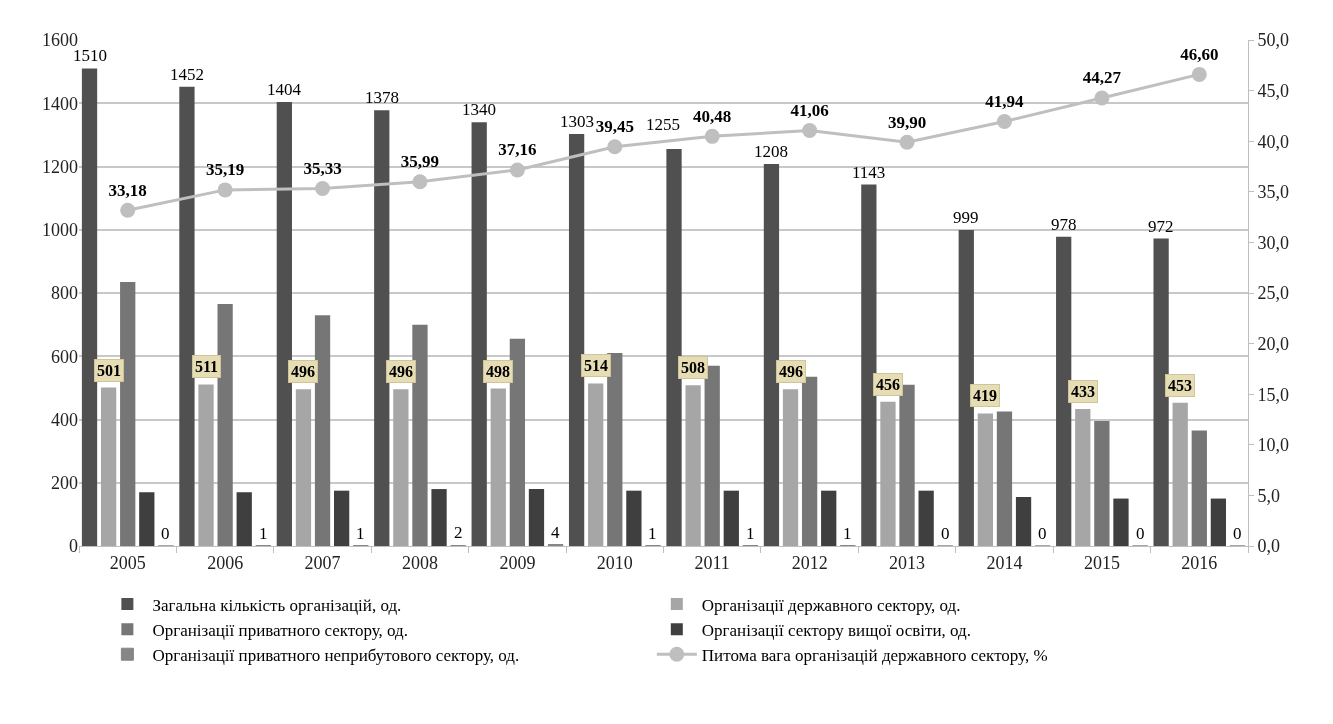 This screenshot has width=1333, height=724. What do you see at coordinates (831, 605) in the screenshot?
I see `legend-label: Організації державного сектору, од.` at bounding box center [831, 605].